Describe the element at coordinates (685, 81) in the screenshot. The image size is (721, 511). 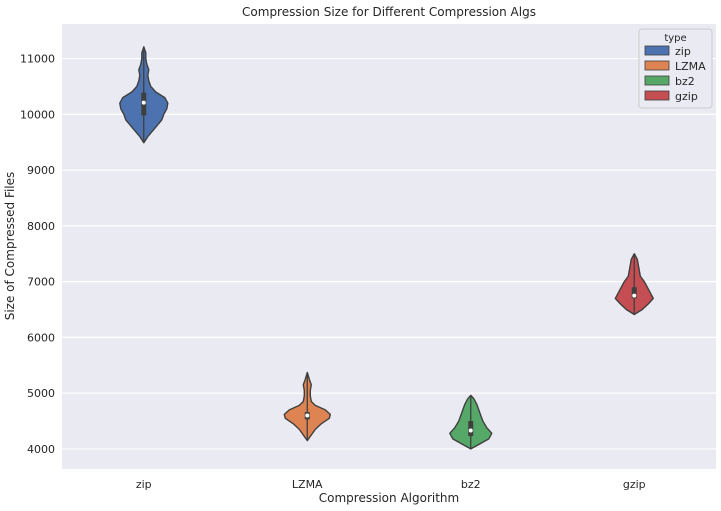
I see `legend-label-bz2: bz2` at that location.